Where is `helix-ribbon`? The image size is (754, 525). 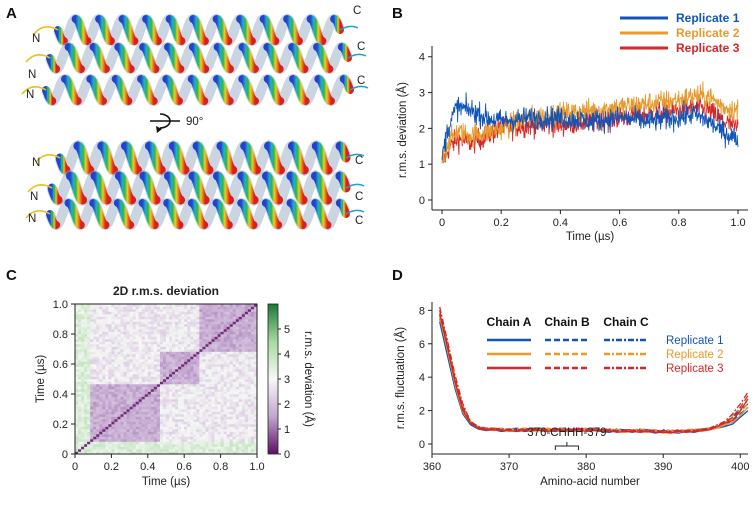
helix-ribbon is located at coordinates (76, 188).